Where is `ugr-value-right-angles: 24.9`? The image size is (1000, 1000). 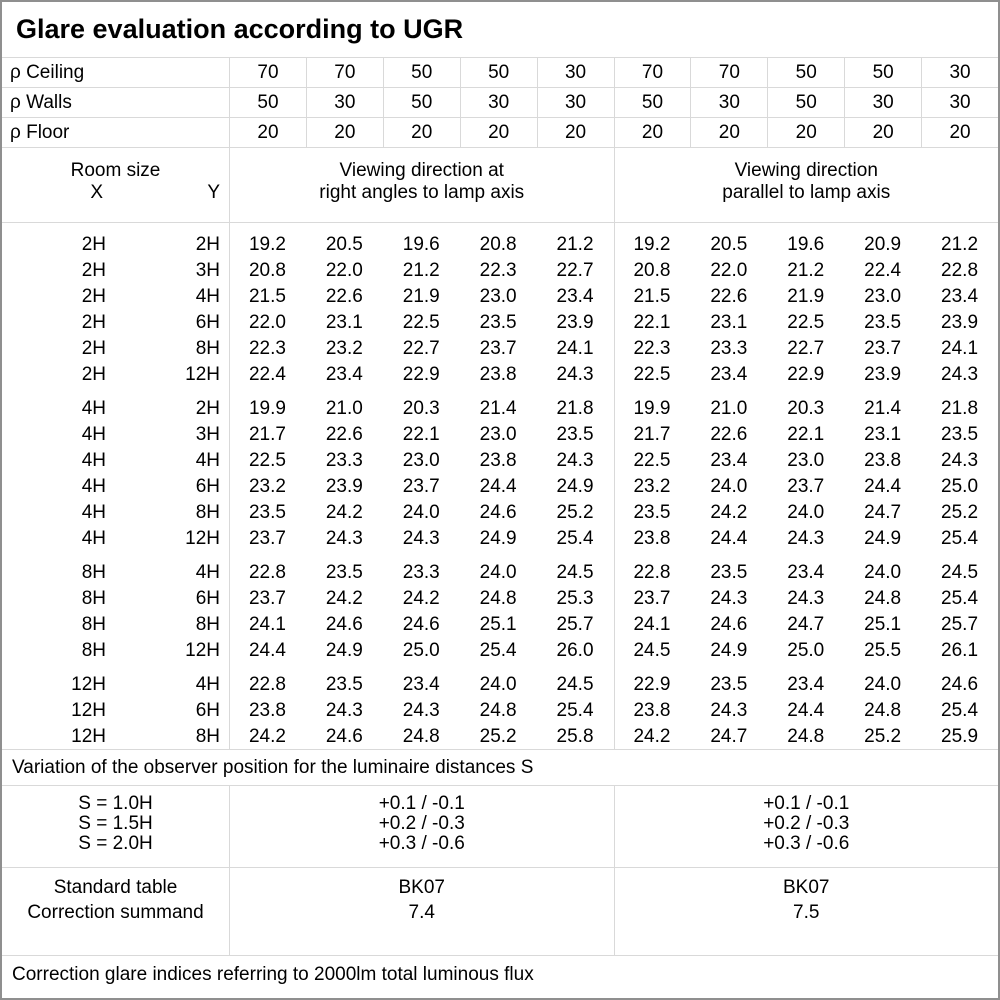
ugr-value-right-angles: 24.9 is located at coordinates (344, 650).